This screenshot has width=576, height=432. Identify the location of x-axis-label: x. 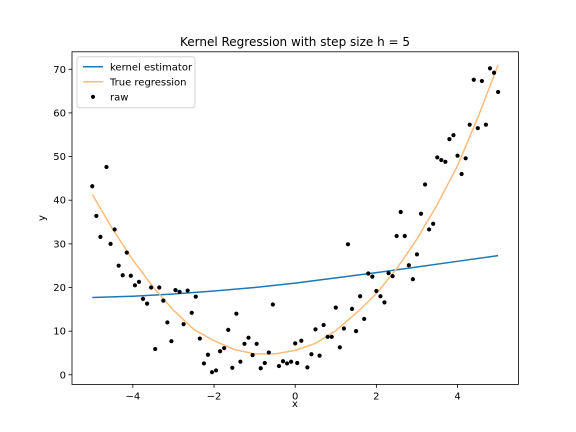
(295, 404).